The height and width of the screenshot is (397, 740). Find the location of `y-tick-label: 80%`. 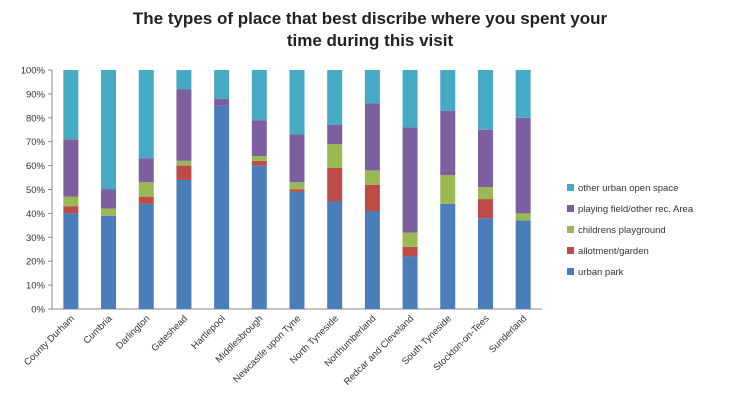

y-tick-label: 80% is located at coordinates (36, 118).